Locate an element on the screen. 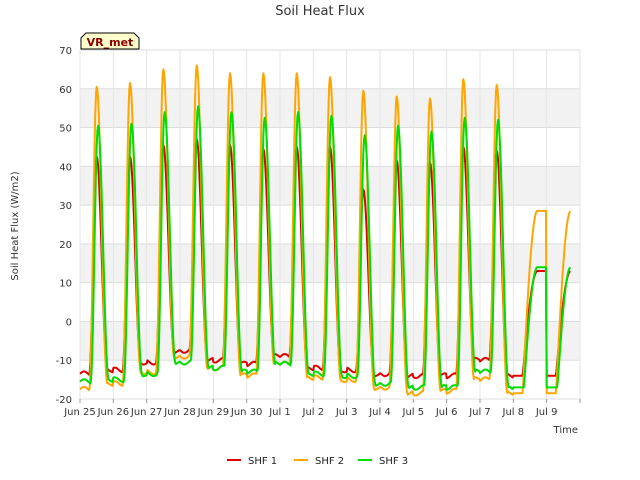 This screenshot has width=640, height=480. x-tick-label: Jun 27 is located at coordinates (146, 412).